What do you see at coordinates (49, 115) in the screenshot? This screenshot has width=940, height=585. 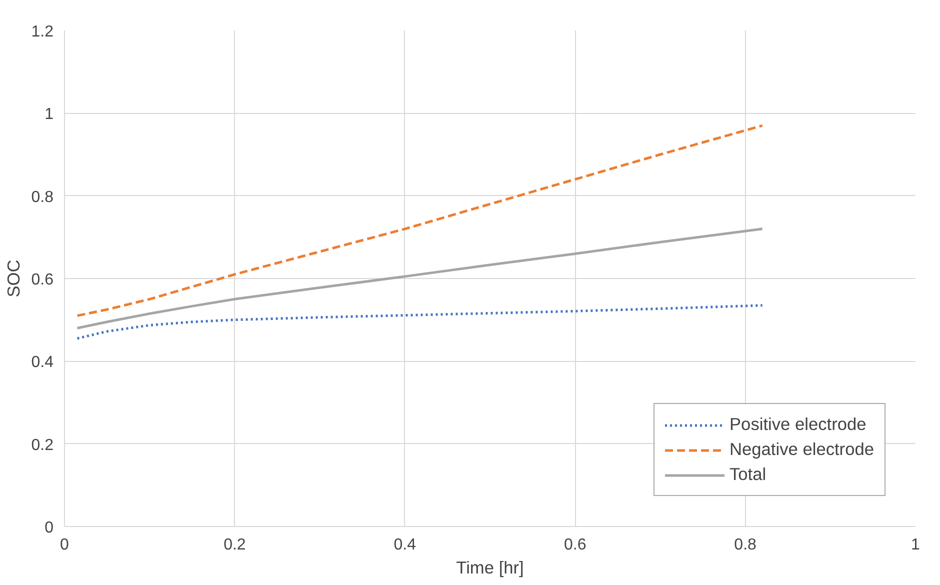 I see `y-tick-label: 1` at bounding box center [49, 115].